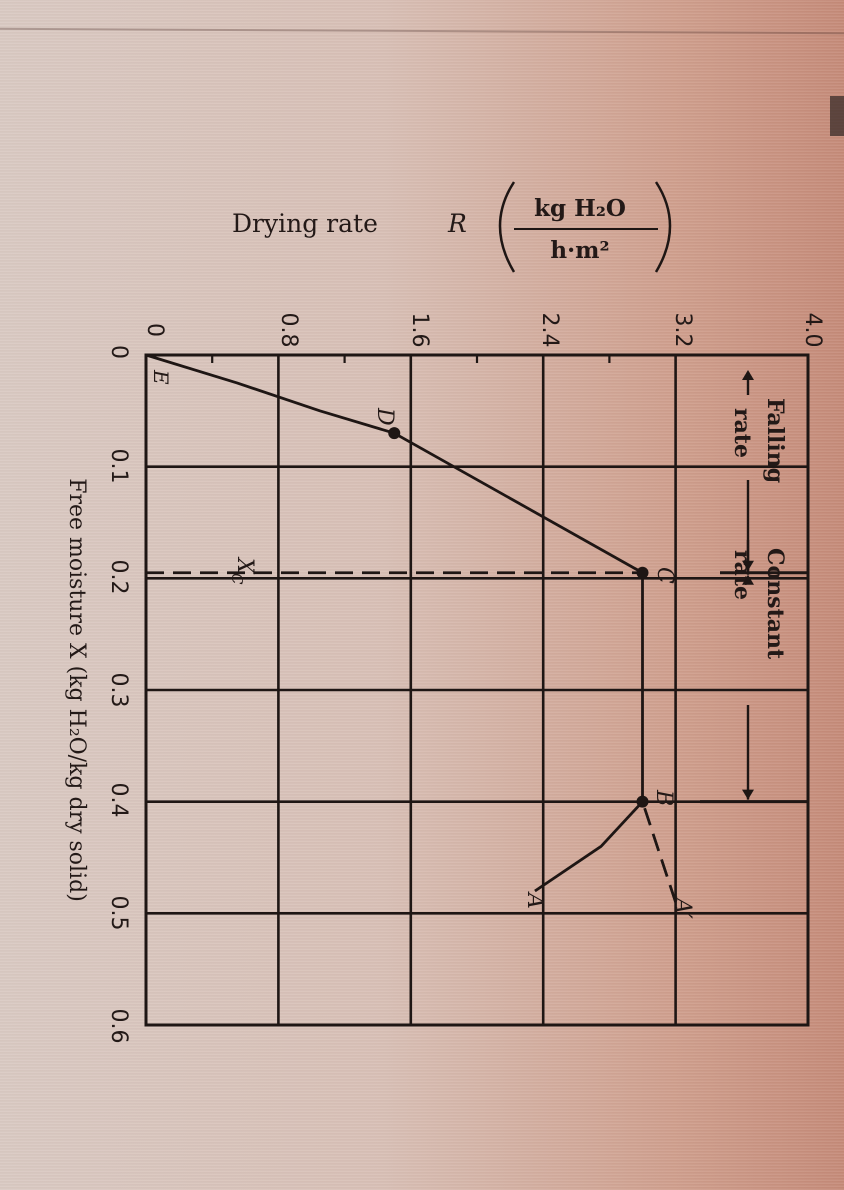 Image resolution: width=844 pixels, height=1190 pixels. I want to click on region-constant-rate: Constant rate, so click(758, 604).